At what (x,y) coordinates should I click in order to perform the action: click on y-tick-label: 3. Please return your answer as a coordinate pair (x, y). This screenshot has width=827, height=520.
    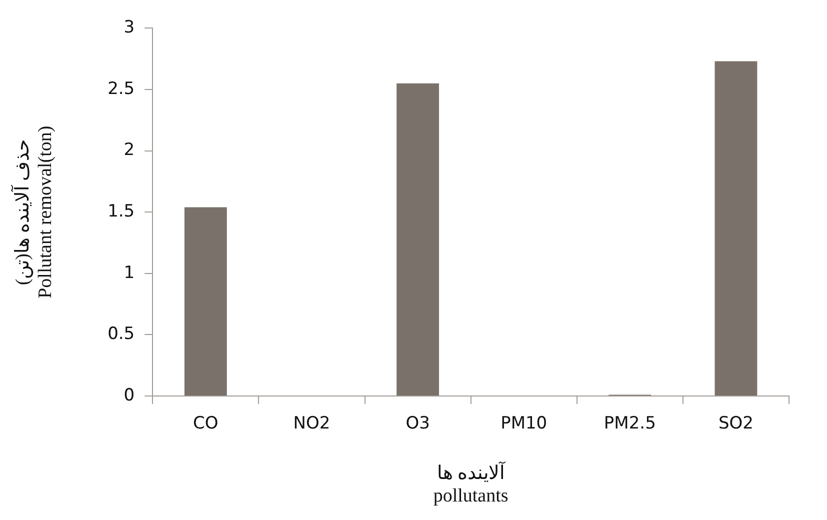
    Looking at the image, I should click on (129, 28).